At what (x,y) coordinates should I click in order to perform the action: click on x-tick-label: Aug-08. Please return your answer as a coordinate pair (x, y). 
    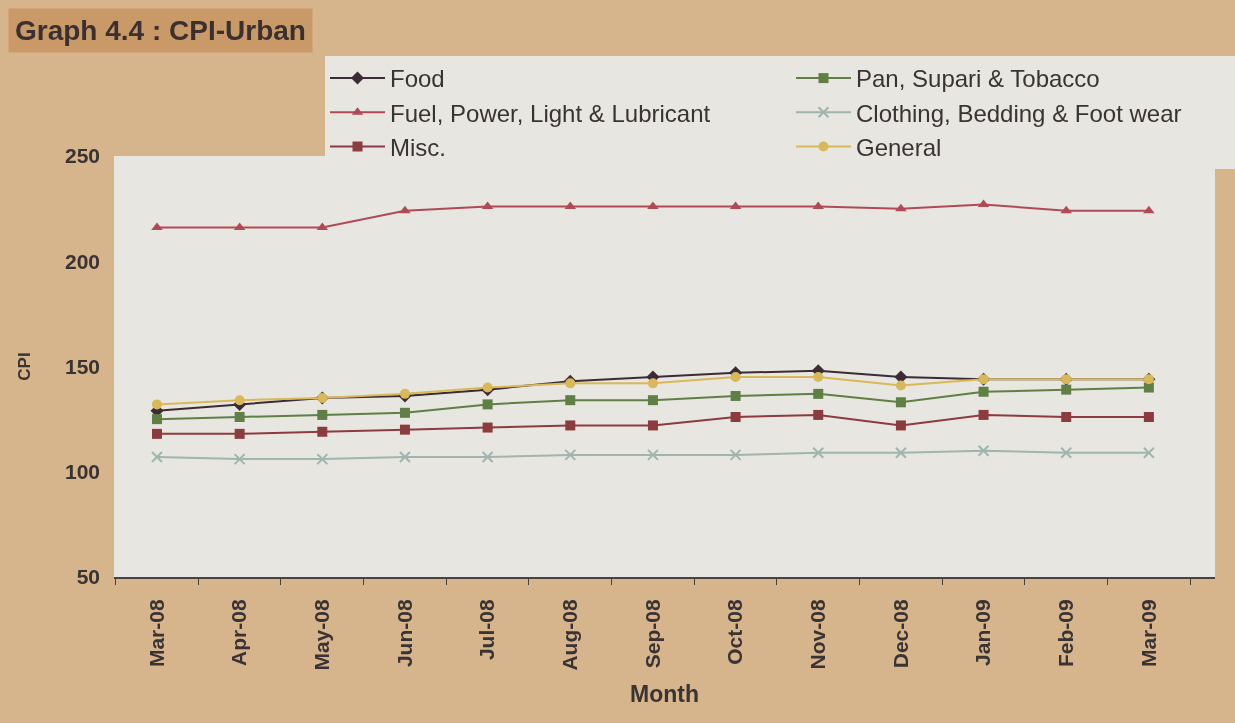
    Looking at the image, I should click on (570, 635).